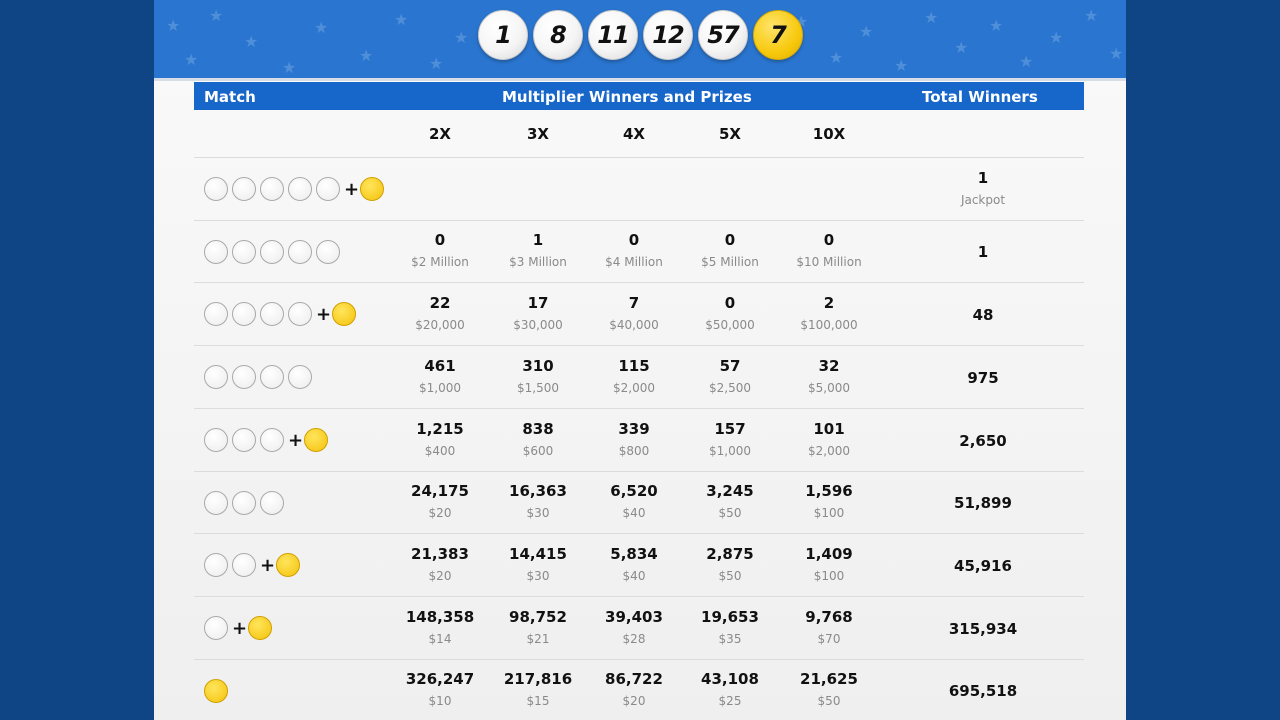  I want to click on total-winners-cell: 2,650, so click(983, 441).